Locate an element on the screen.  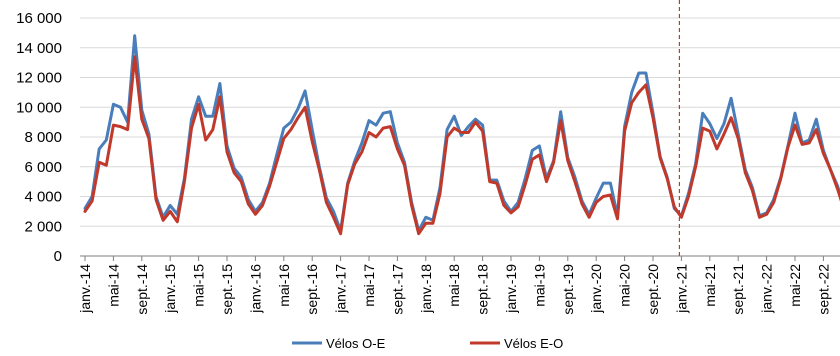
x-tick-label: mai-19 is located at coordinates (539, 285).